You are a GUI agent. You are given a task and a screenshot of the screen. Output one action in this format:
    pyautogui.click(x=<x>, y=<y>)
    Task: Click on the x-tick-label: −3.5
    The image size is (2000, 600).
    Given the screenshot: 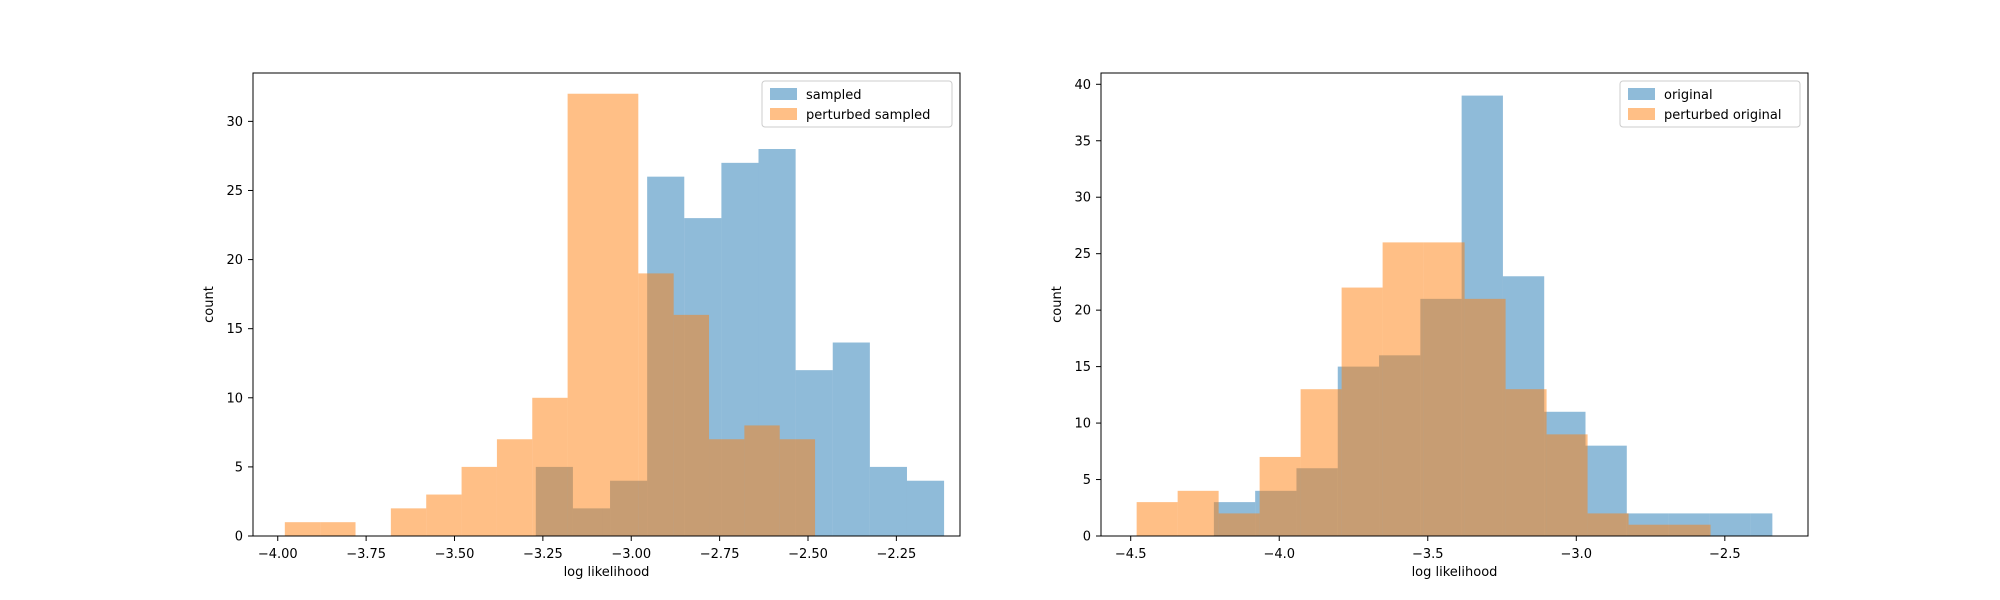 What is the action you would take?
    pyautogui.click(x=1428, y=554)
    